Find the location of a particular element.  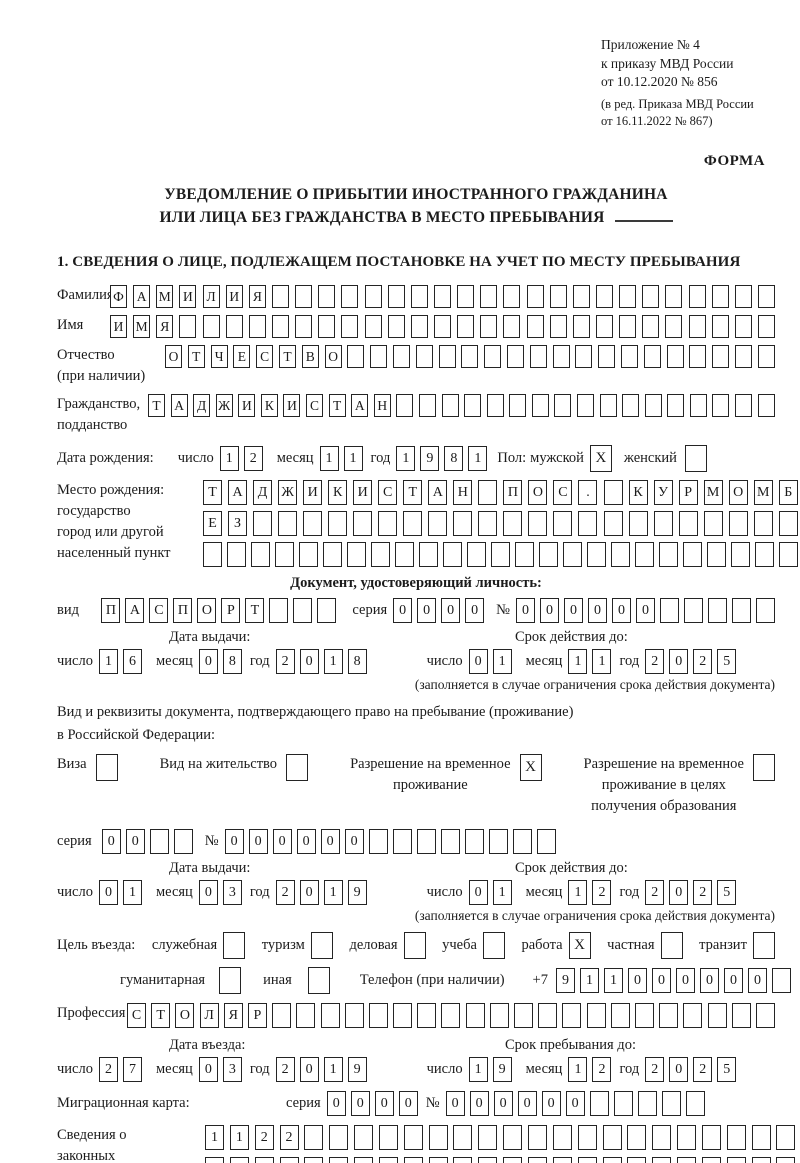

char-cell: Ж is located at coordinates (288, 493).